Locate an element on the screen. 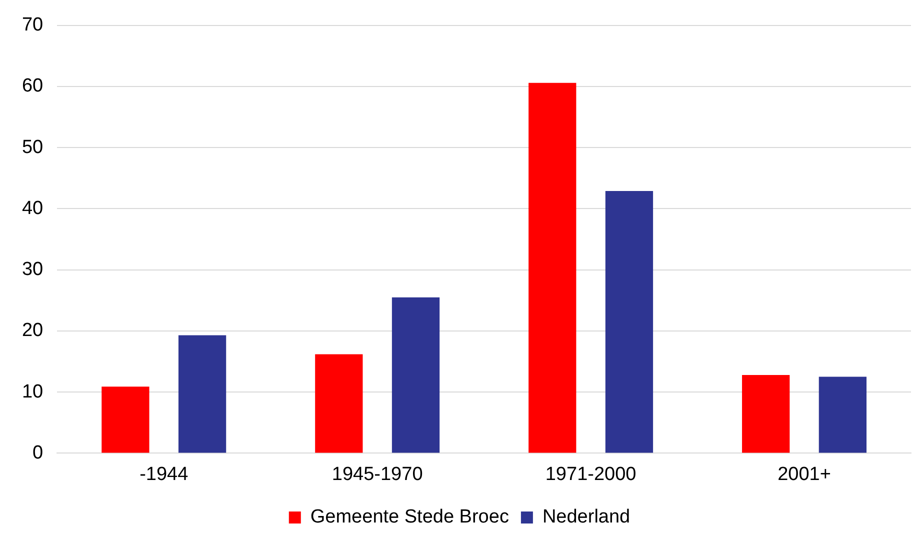  x-tick-label: -1944 is located at coordinates (164, 474).